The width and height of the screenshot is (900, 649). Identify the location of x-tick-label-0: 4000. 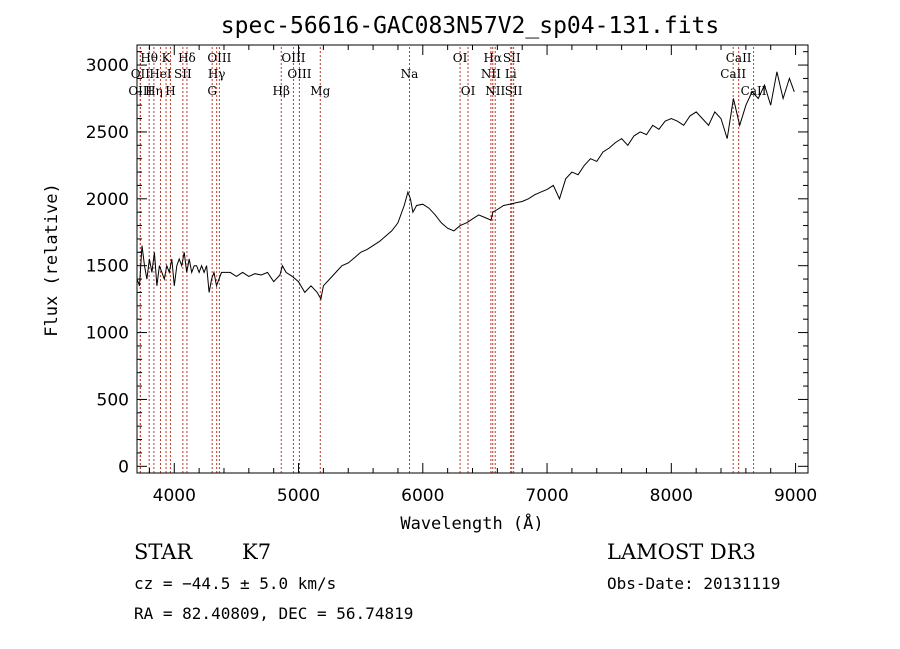
(174, 496).